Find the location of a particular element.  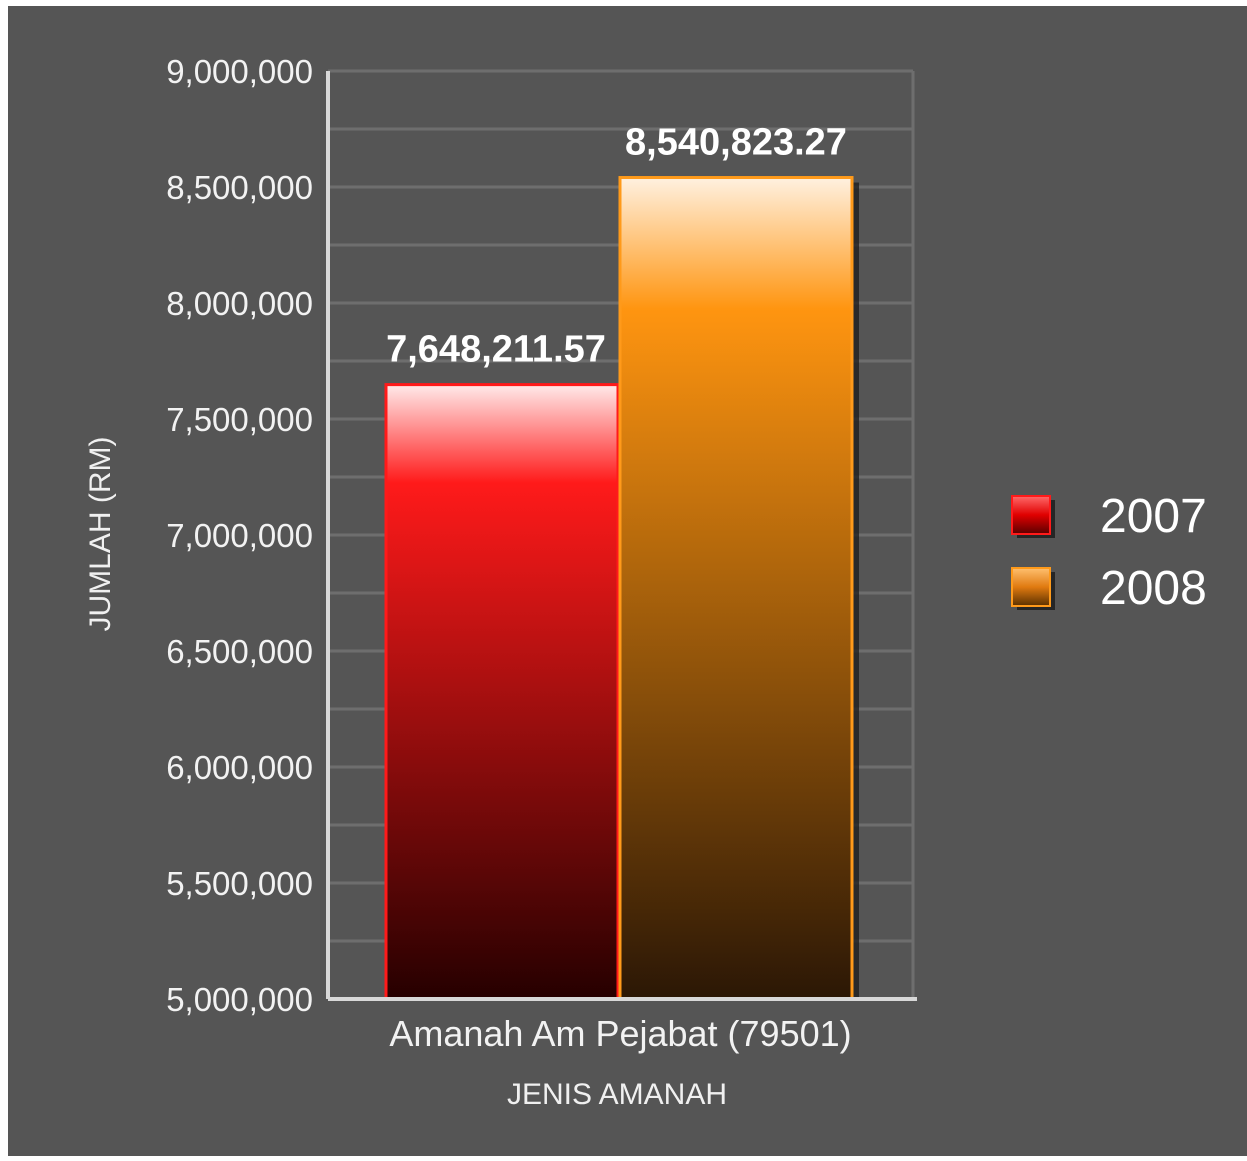

y-tick-label: 9,000,000 is located at coordinates (239, 71).